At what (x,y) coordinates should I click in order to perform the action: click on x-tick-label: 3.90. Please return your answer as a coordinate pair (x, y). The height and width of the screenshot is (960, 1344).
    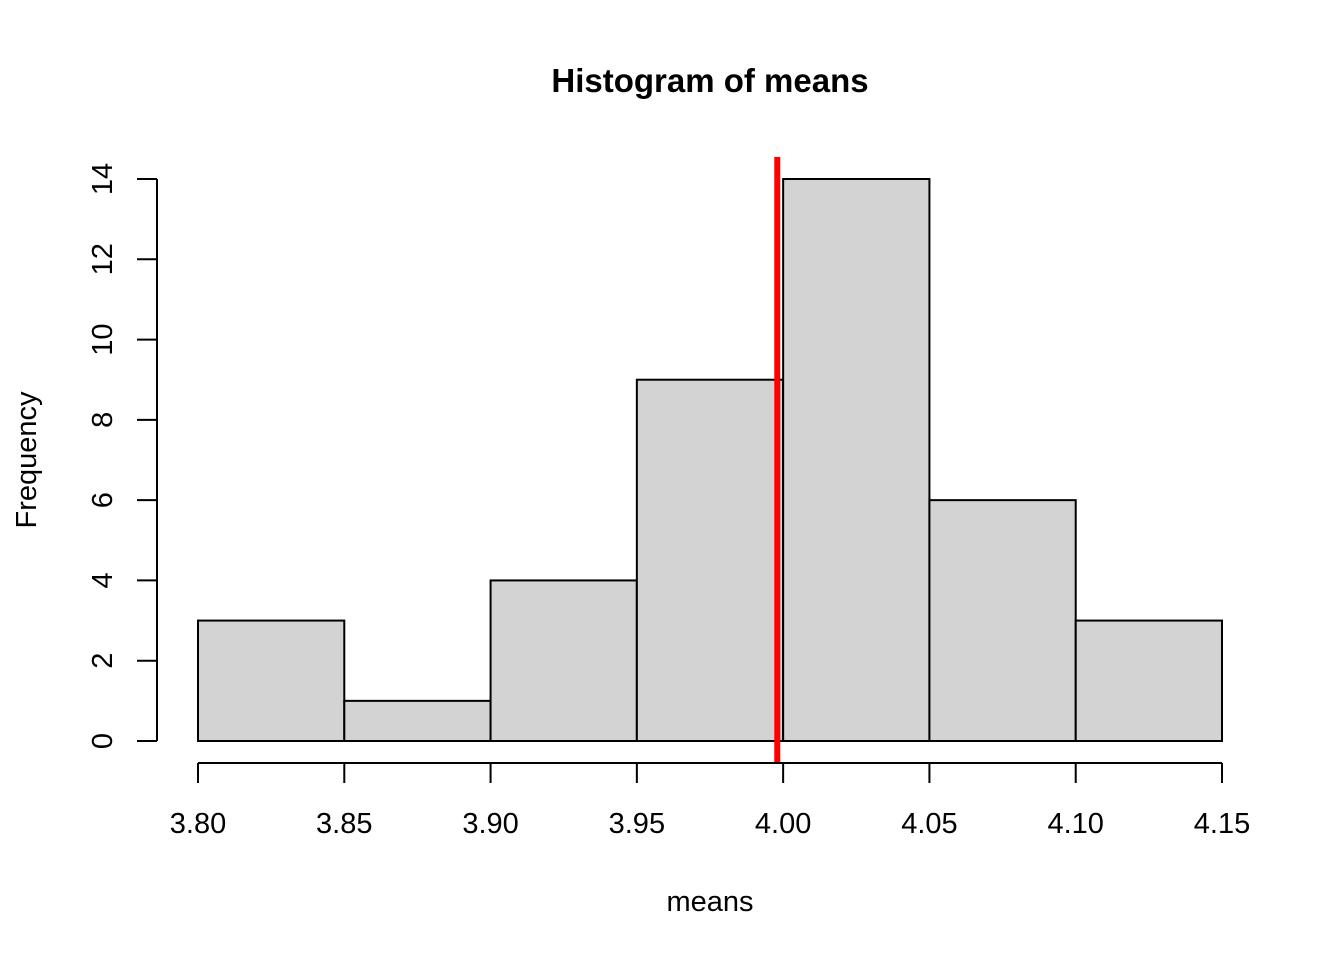
    Looking at the image, I should click on (490, 824).